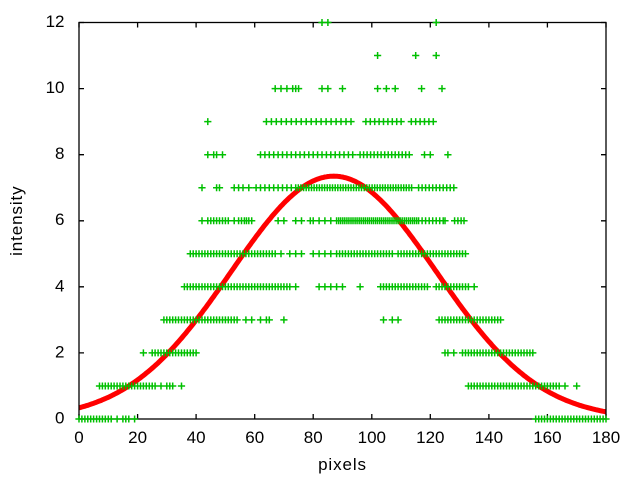  Describe the element at coordinates (196, 437) in the screenshot. I see `svg-text: 40` at that location.